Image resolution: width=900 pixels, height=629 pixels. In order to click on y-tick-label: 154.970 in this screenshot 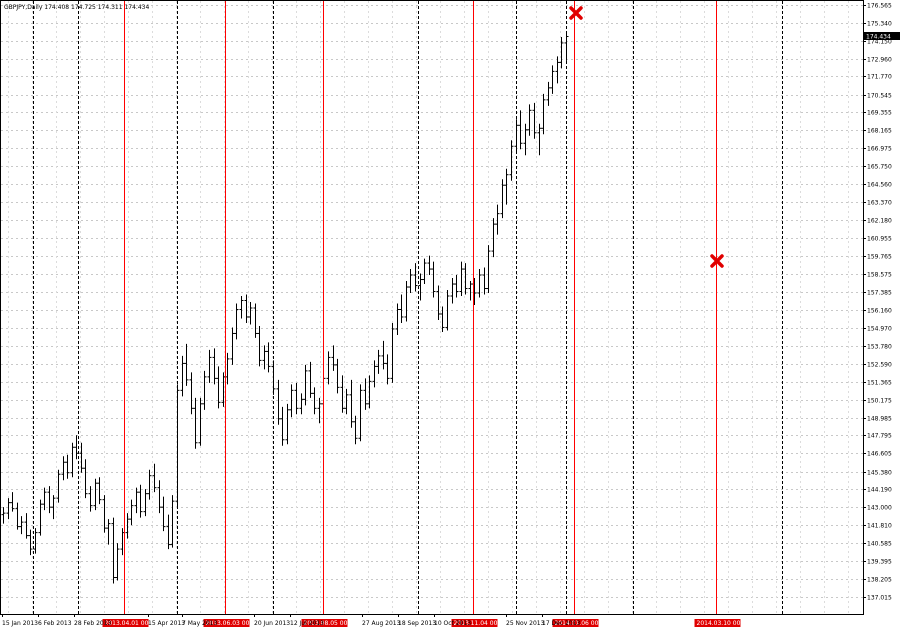, I will do `click(879, 329)`.